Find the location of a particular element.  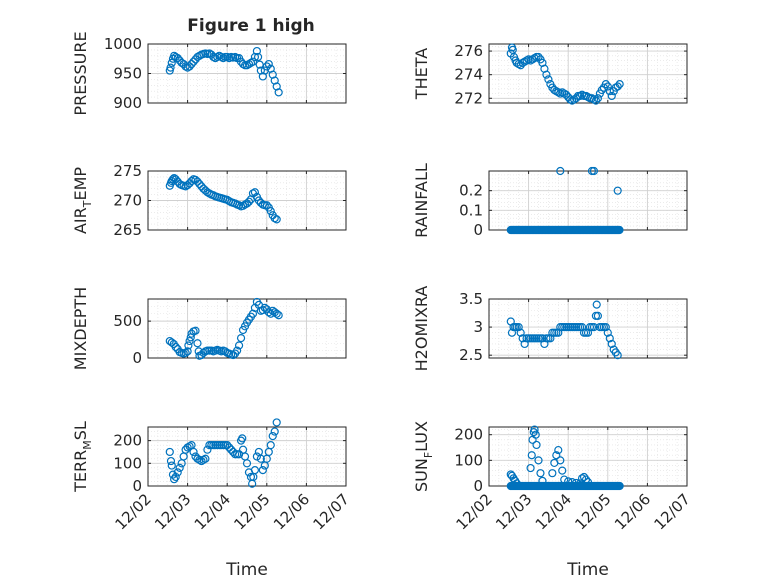

subplot-h2omixra: 2.5 3 3.5 H2OMIXRA is located at coordinates (550, 329).